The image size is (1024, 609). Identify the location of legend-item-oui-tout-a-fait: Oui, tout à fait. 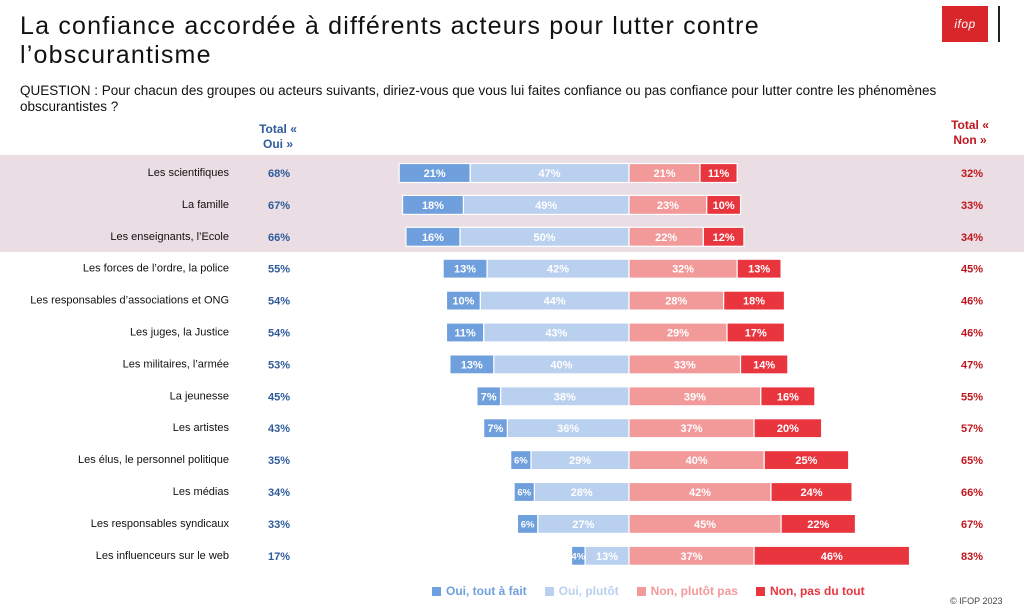
(479, 591).